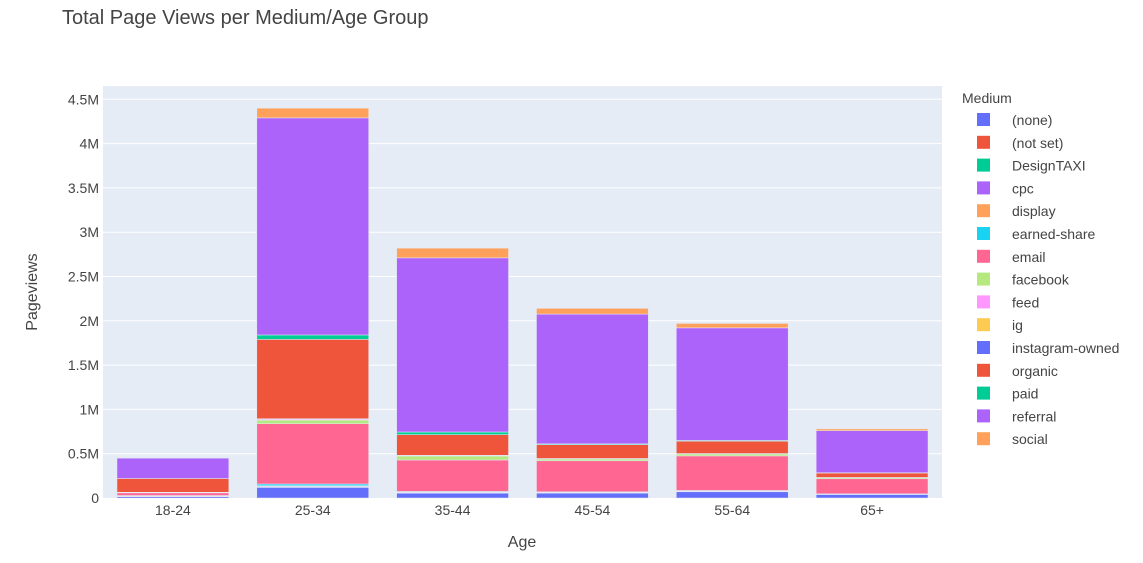 The height and width of the screenshot is (563, 1143). I want to click on y-tick-label: 3.5M, so click(83, 188).